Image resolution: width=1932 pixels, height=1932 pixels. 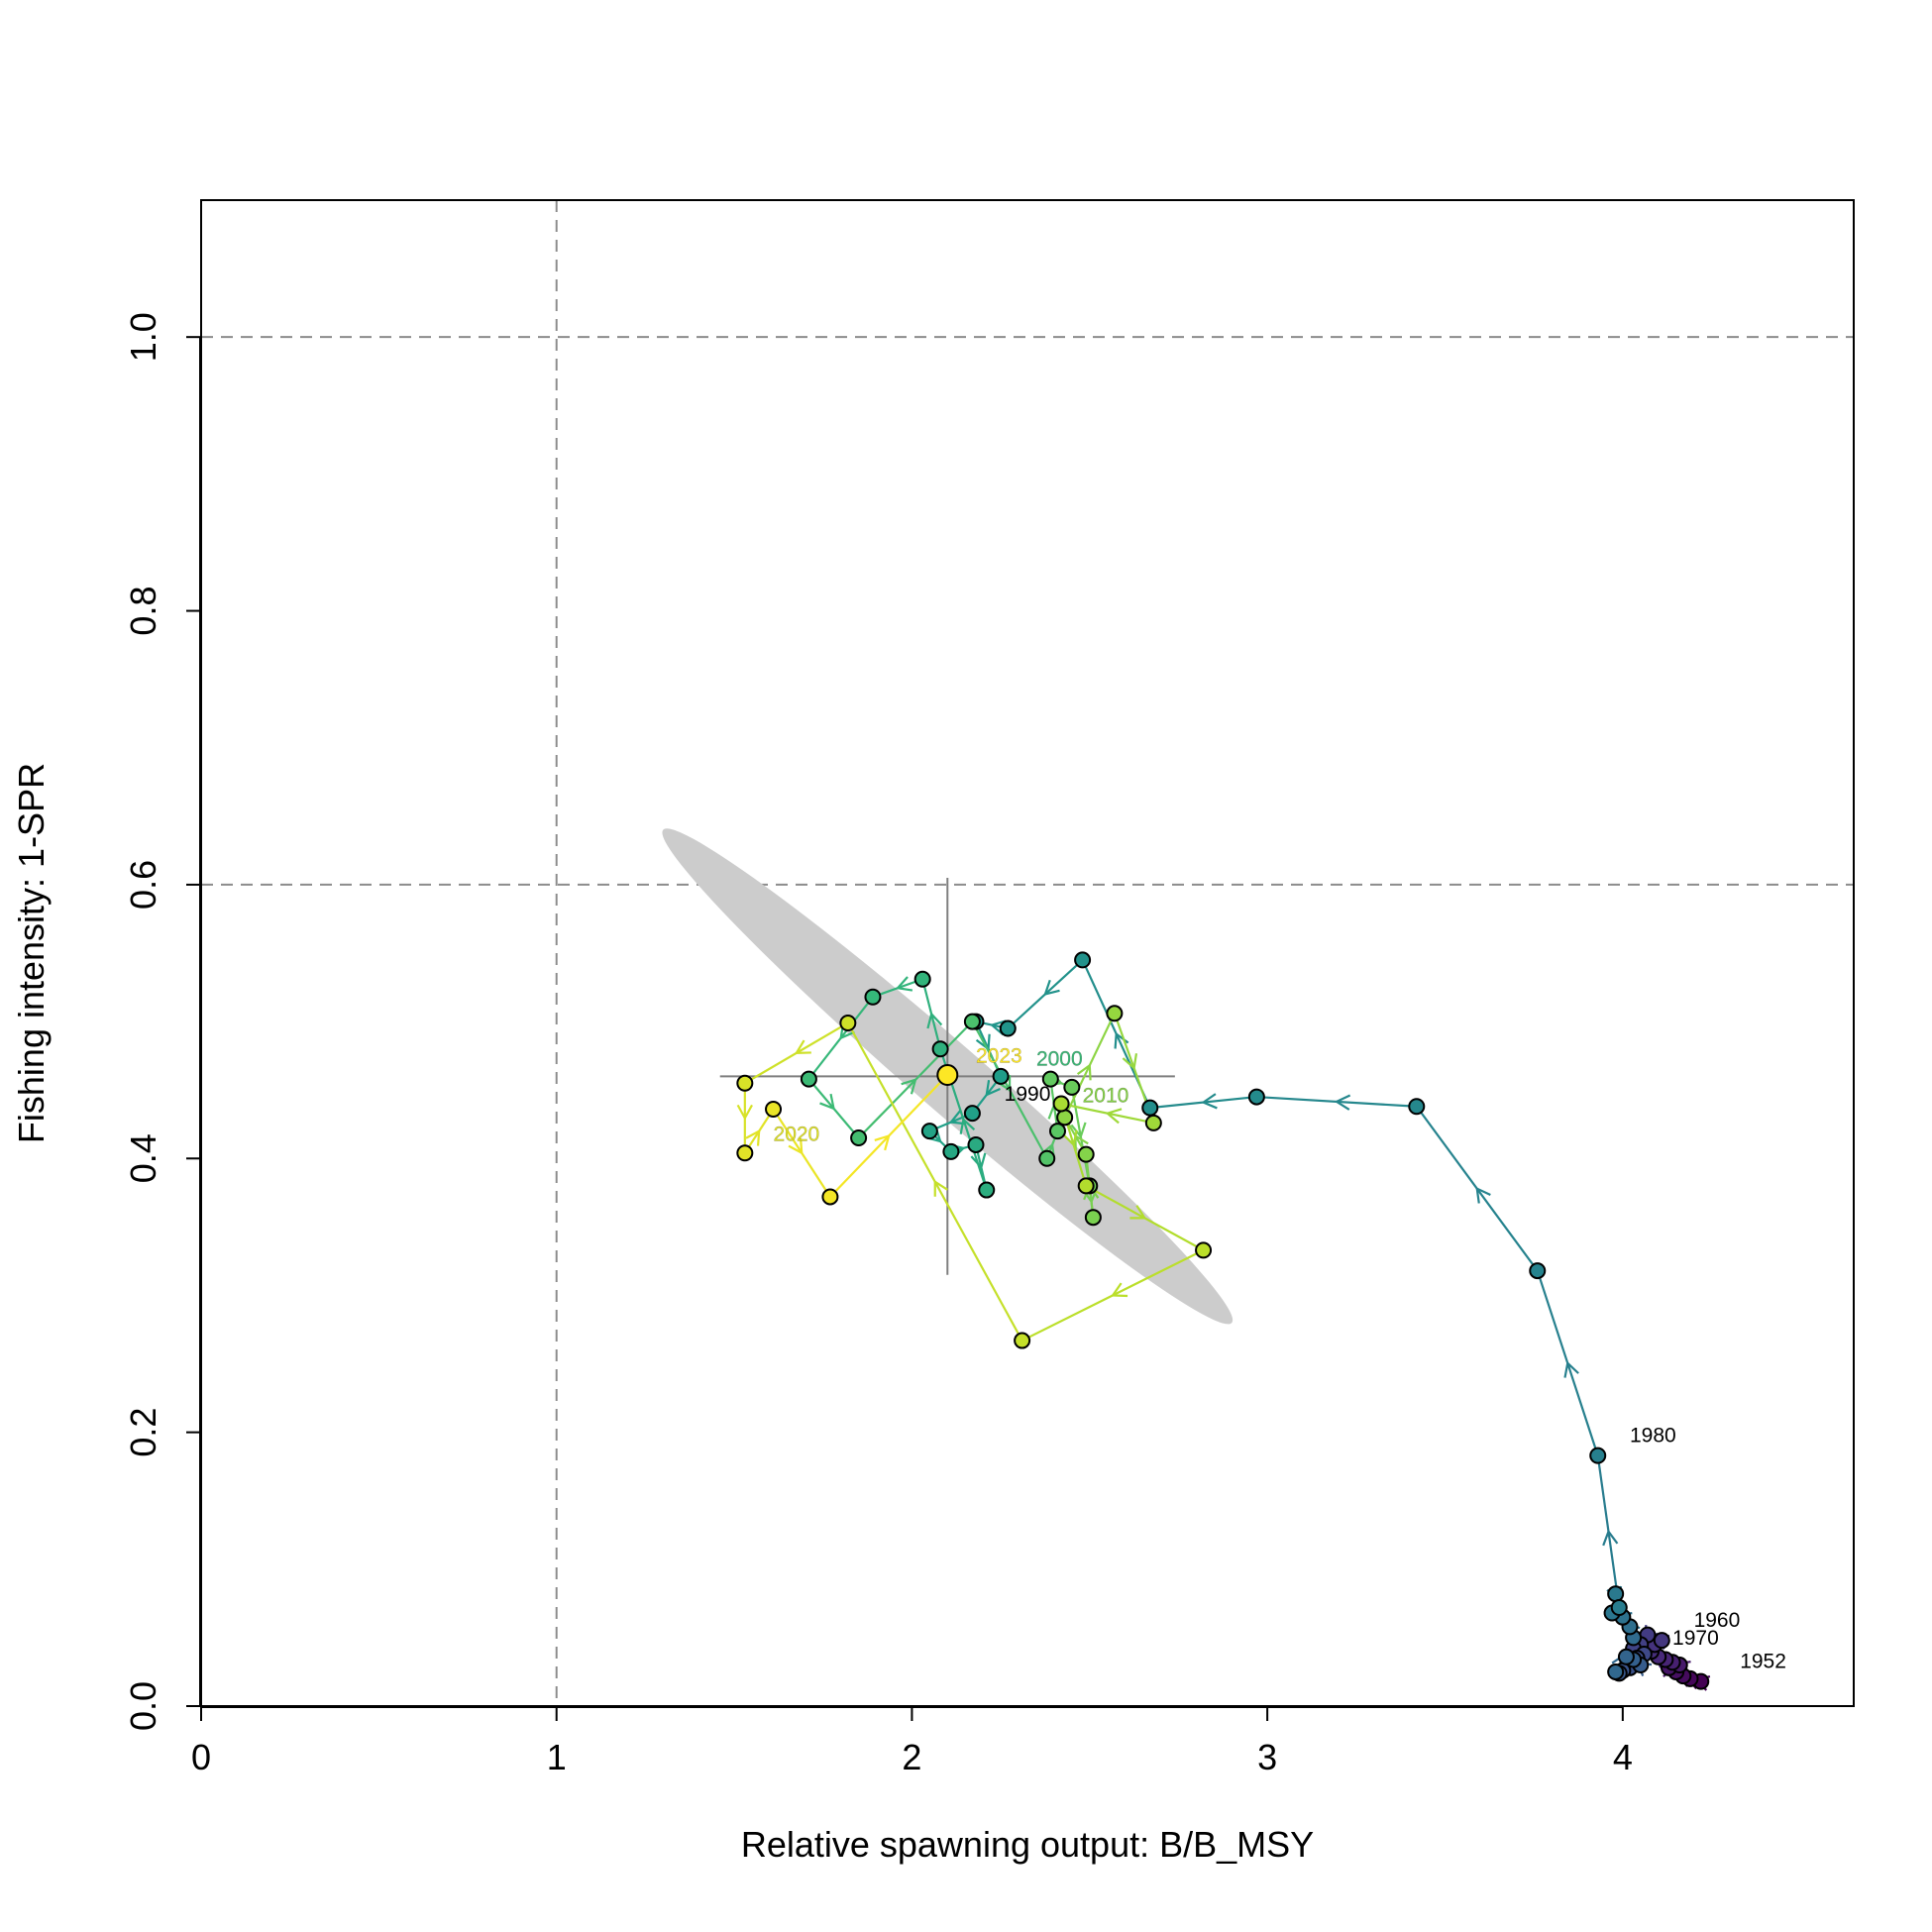 I want to click on year-label: 2020, so click(x=797, y=1134).